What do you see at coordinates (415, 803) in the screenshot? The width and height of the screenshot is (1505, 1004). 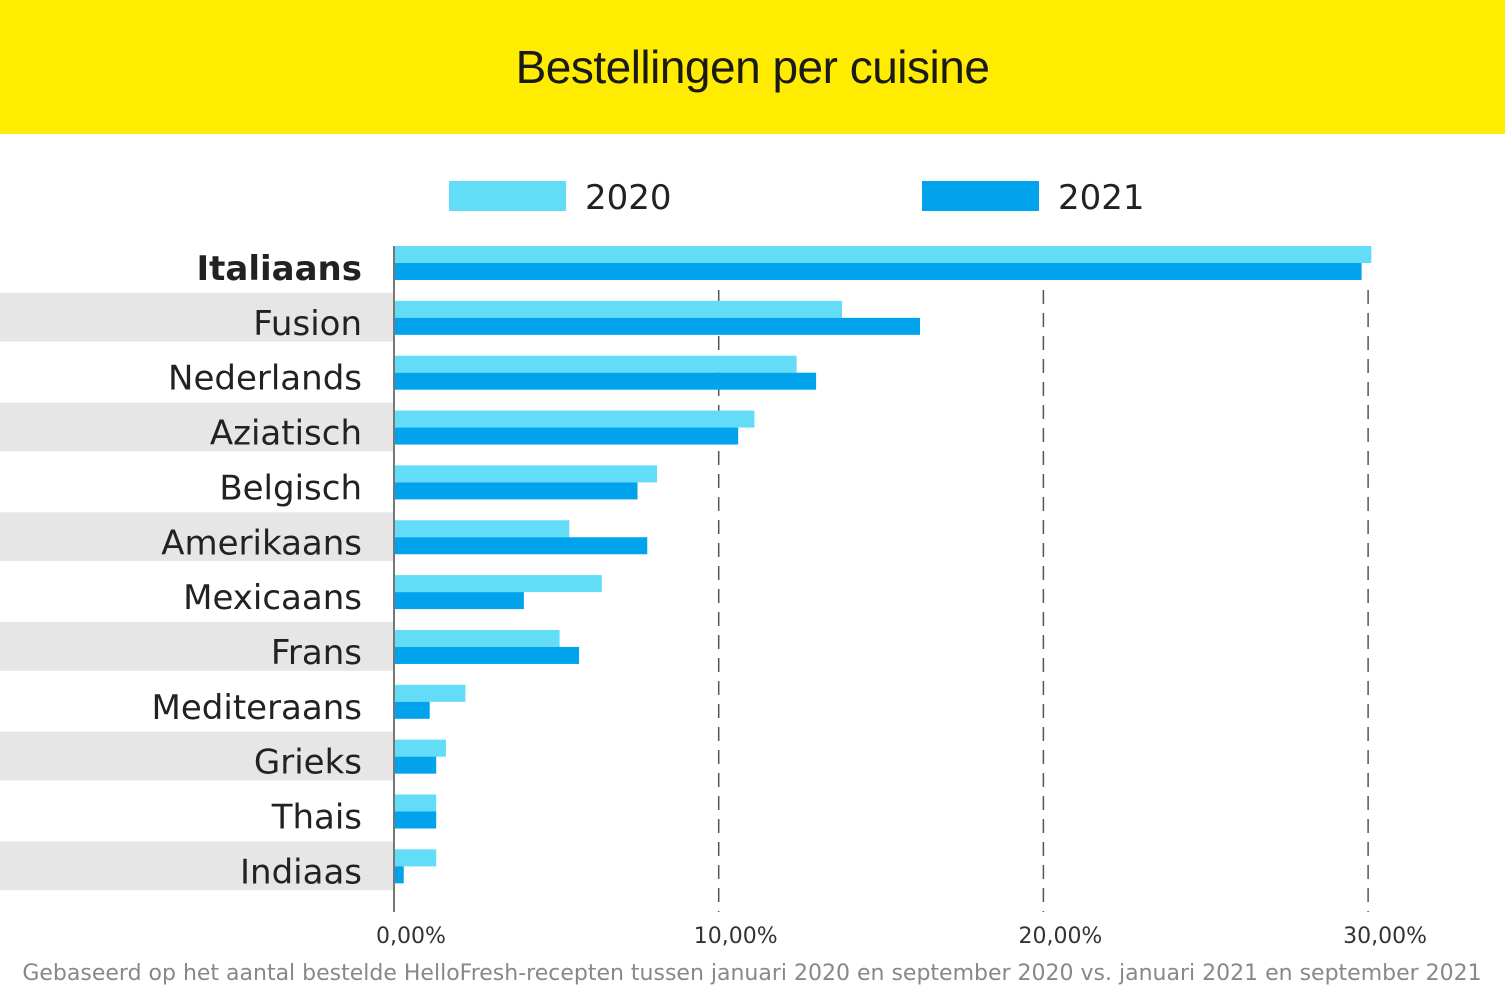 I see `bar-2020-thais` at bounding box center [415, 803].